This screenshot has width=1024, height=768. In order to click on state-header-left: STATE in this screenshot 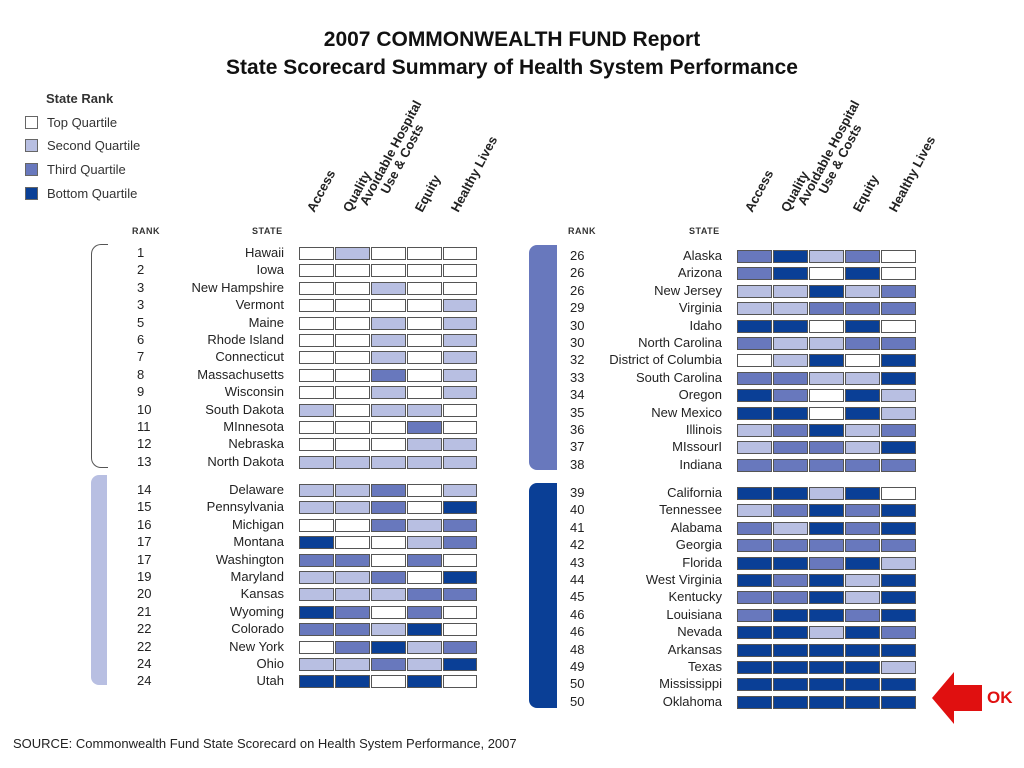, I will do `click(267, 231)`.